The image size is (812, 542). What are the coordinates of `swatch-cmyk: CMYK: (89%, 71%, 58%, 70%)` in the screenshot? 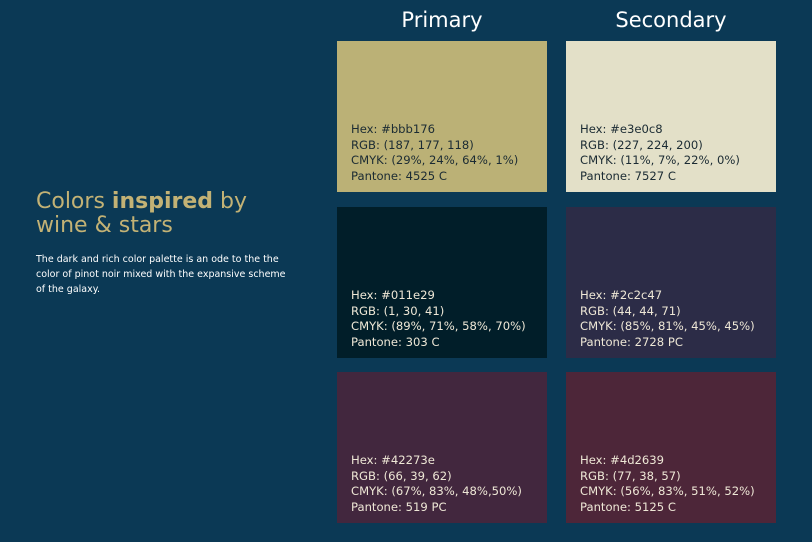 It's located at (438, 326).